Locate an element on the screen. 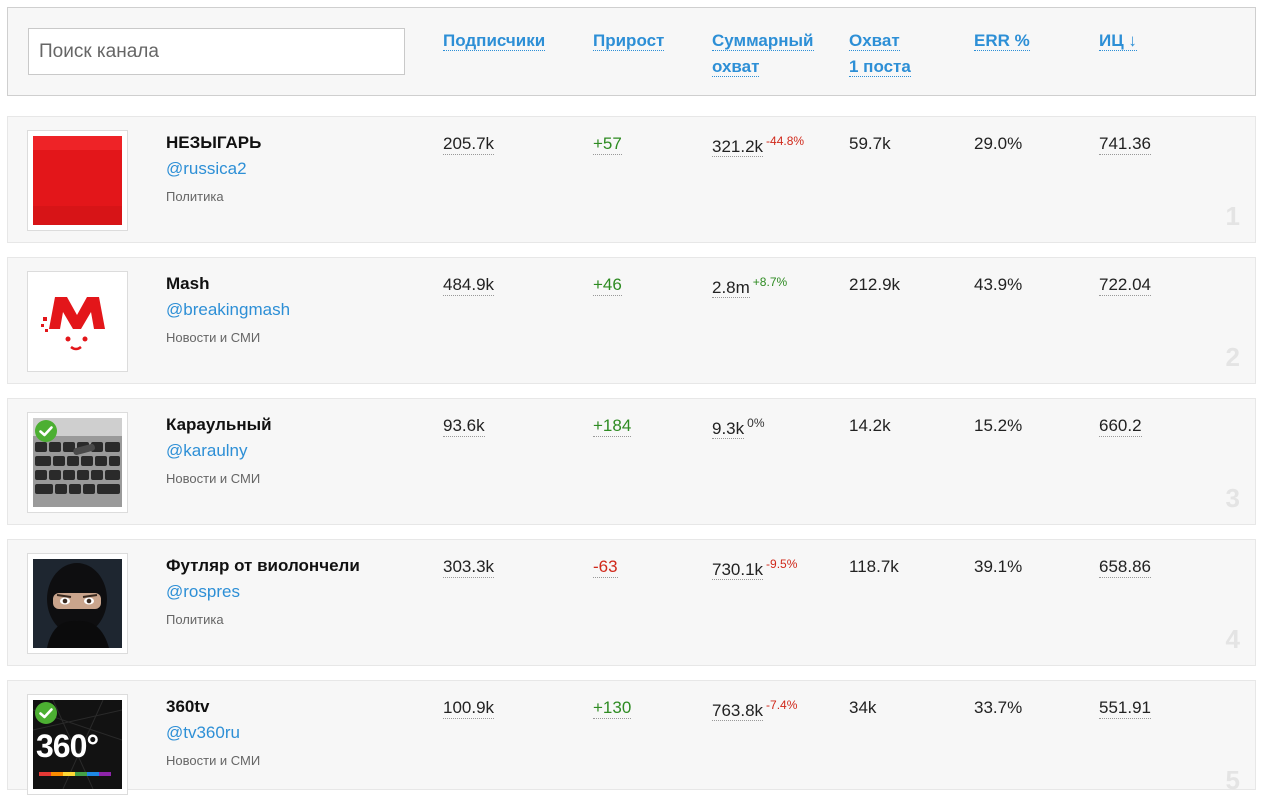 The image size is (1267, 796). err-value: 39.1% is located at coordinates (998, 566).